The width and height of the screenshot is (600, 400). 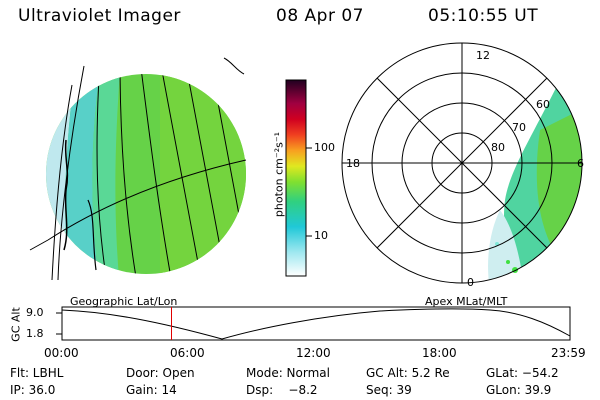 What do you see at coordinates (483, 16) in the screenshot?
I see `observation-time: 05:10:55 UT` at bounding box center [483, 16].